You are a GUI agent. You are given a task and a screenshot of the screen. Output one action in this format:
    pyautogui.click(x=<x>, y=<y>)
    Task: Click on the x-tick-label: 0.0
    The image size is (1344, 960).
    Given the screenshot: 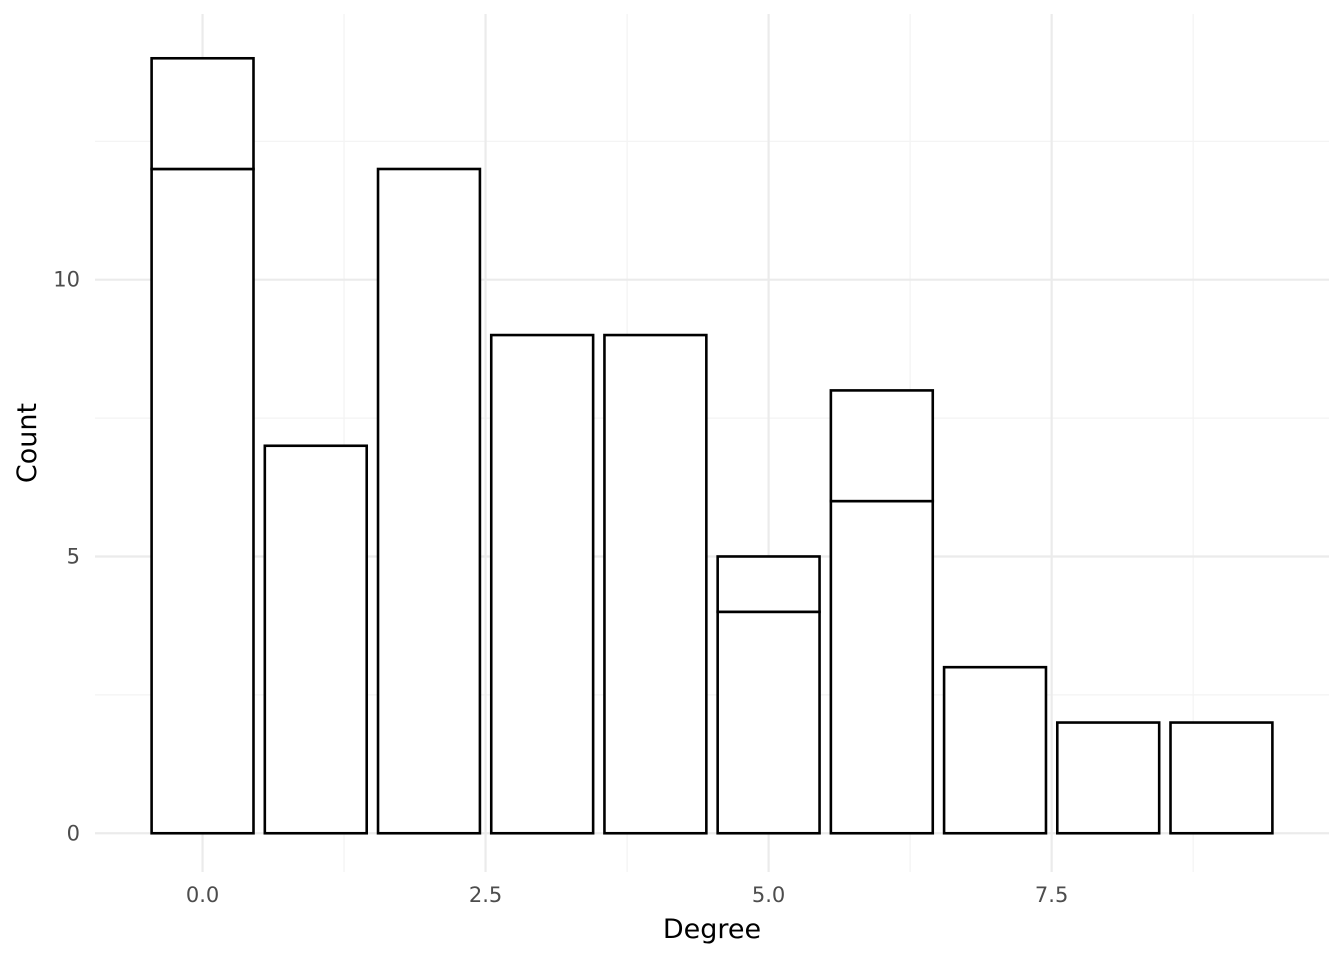 What is the action you would take?
    pyautogui.click(x=202, y=895)
    